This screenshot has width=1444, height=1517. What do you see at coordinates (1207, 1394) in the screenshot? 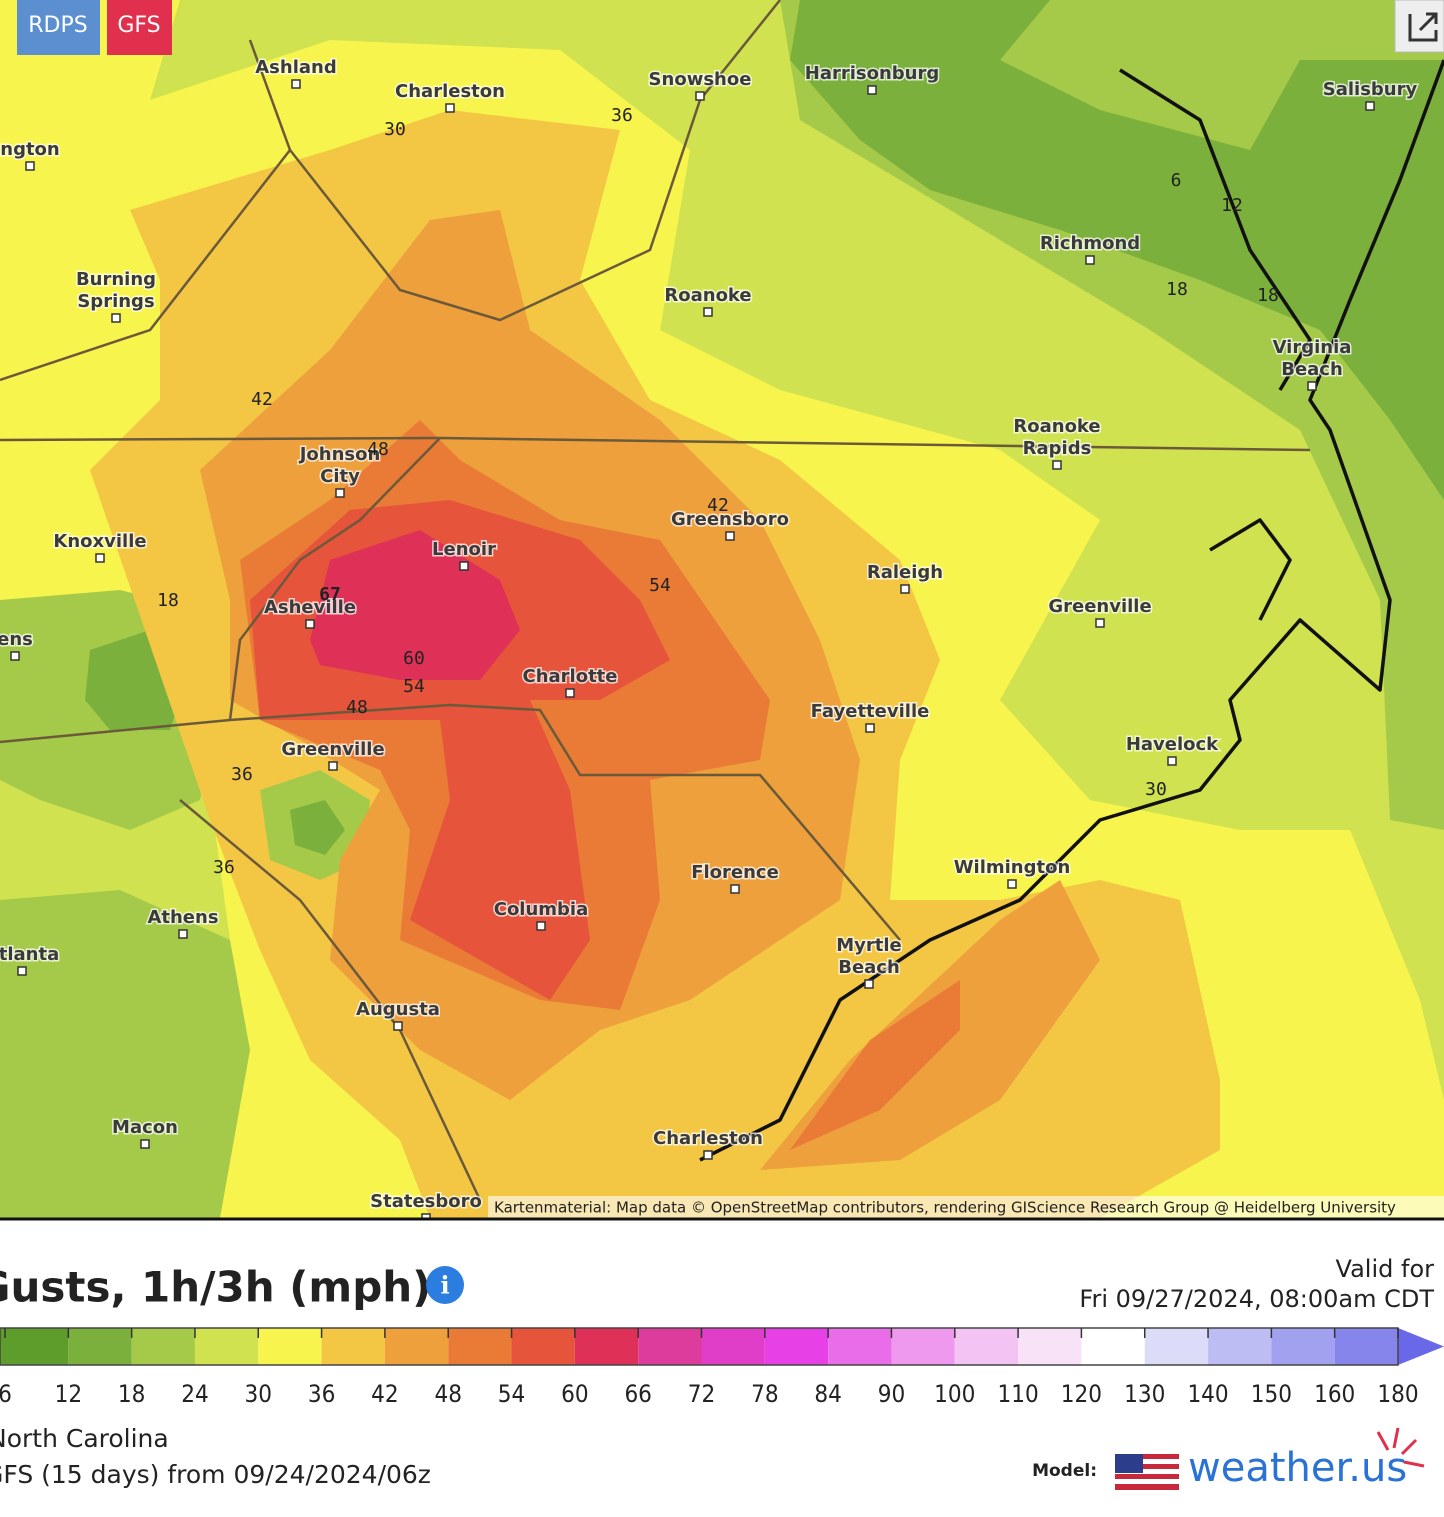
I see `tick-label: 140` at bounding box center [1207, 1394].